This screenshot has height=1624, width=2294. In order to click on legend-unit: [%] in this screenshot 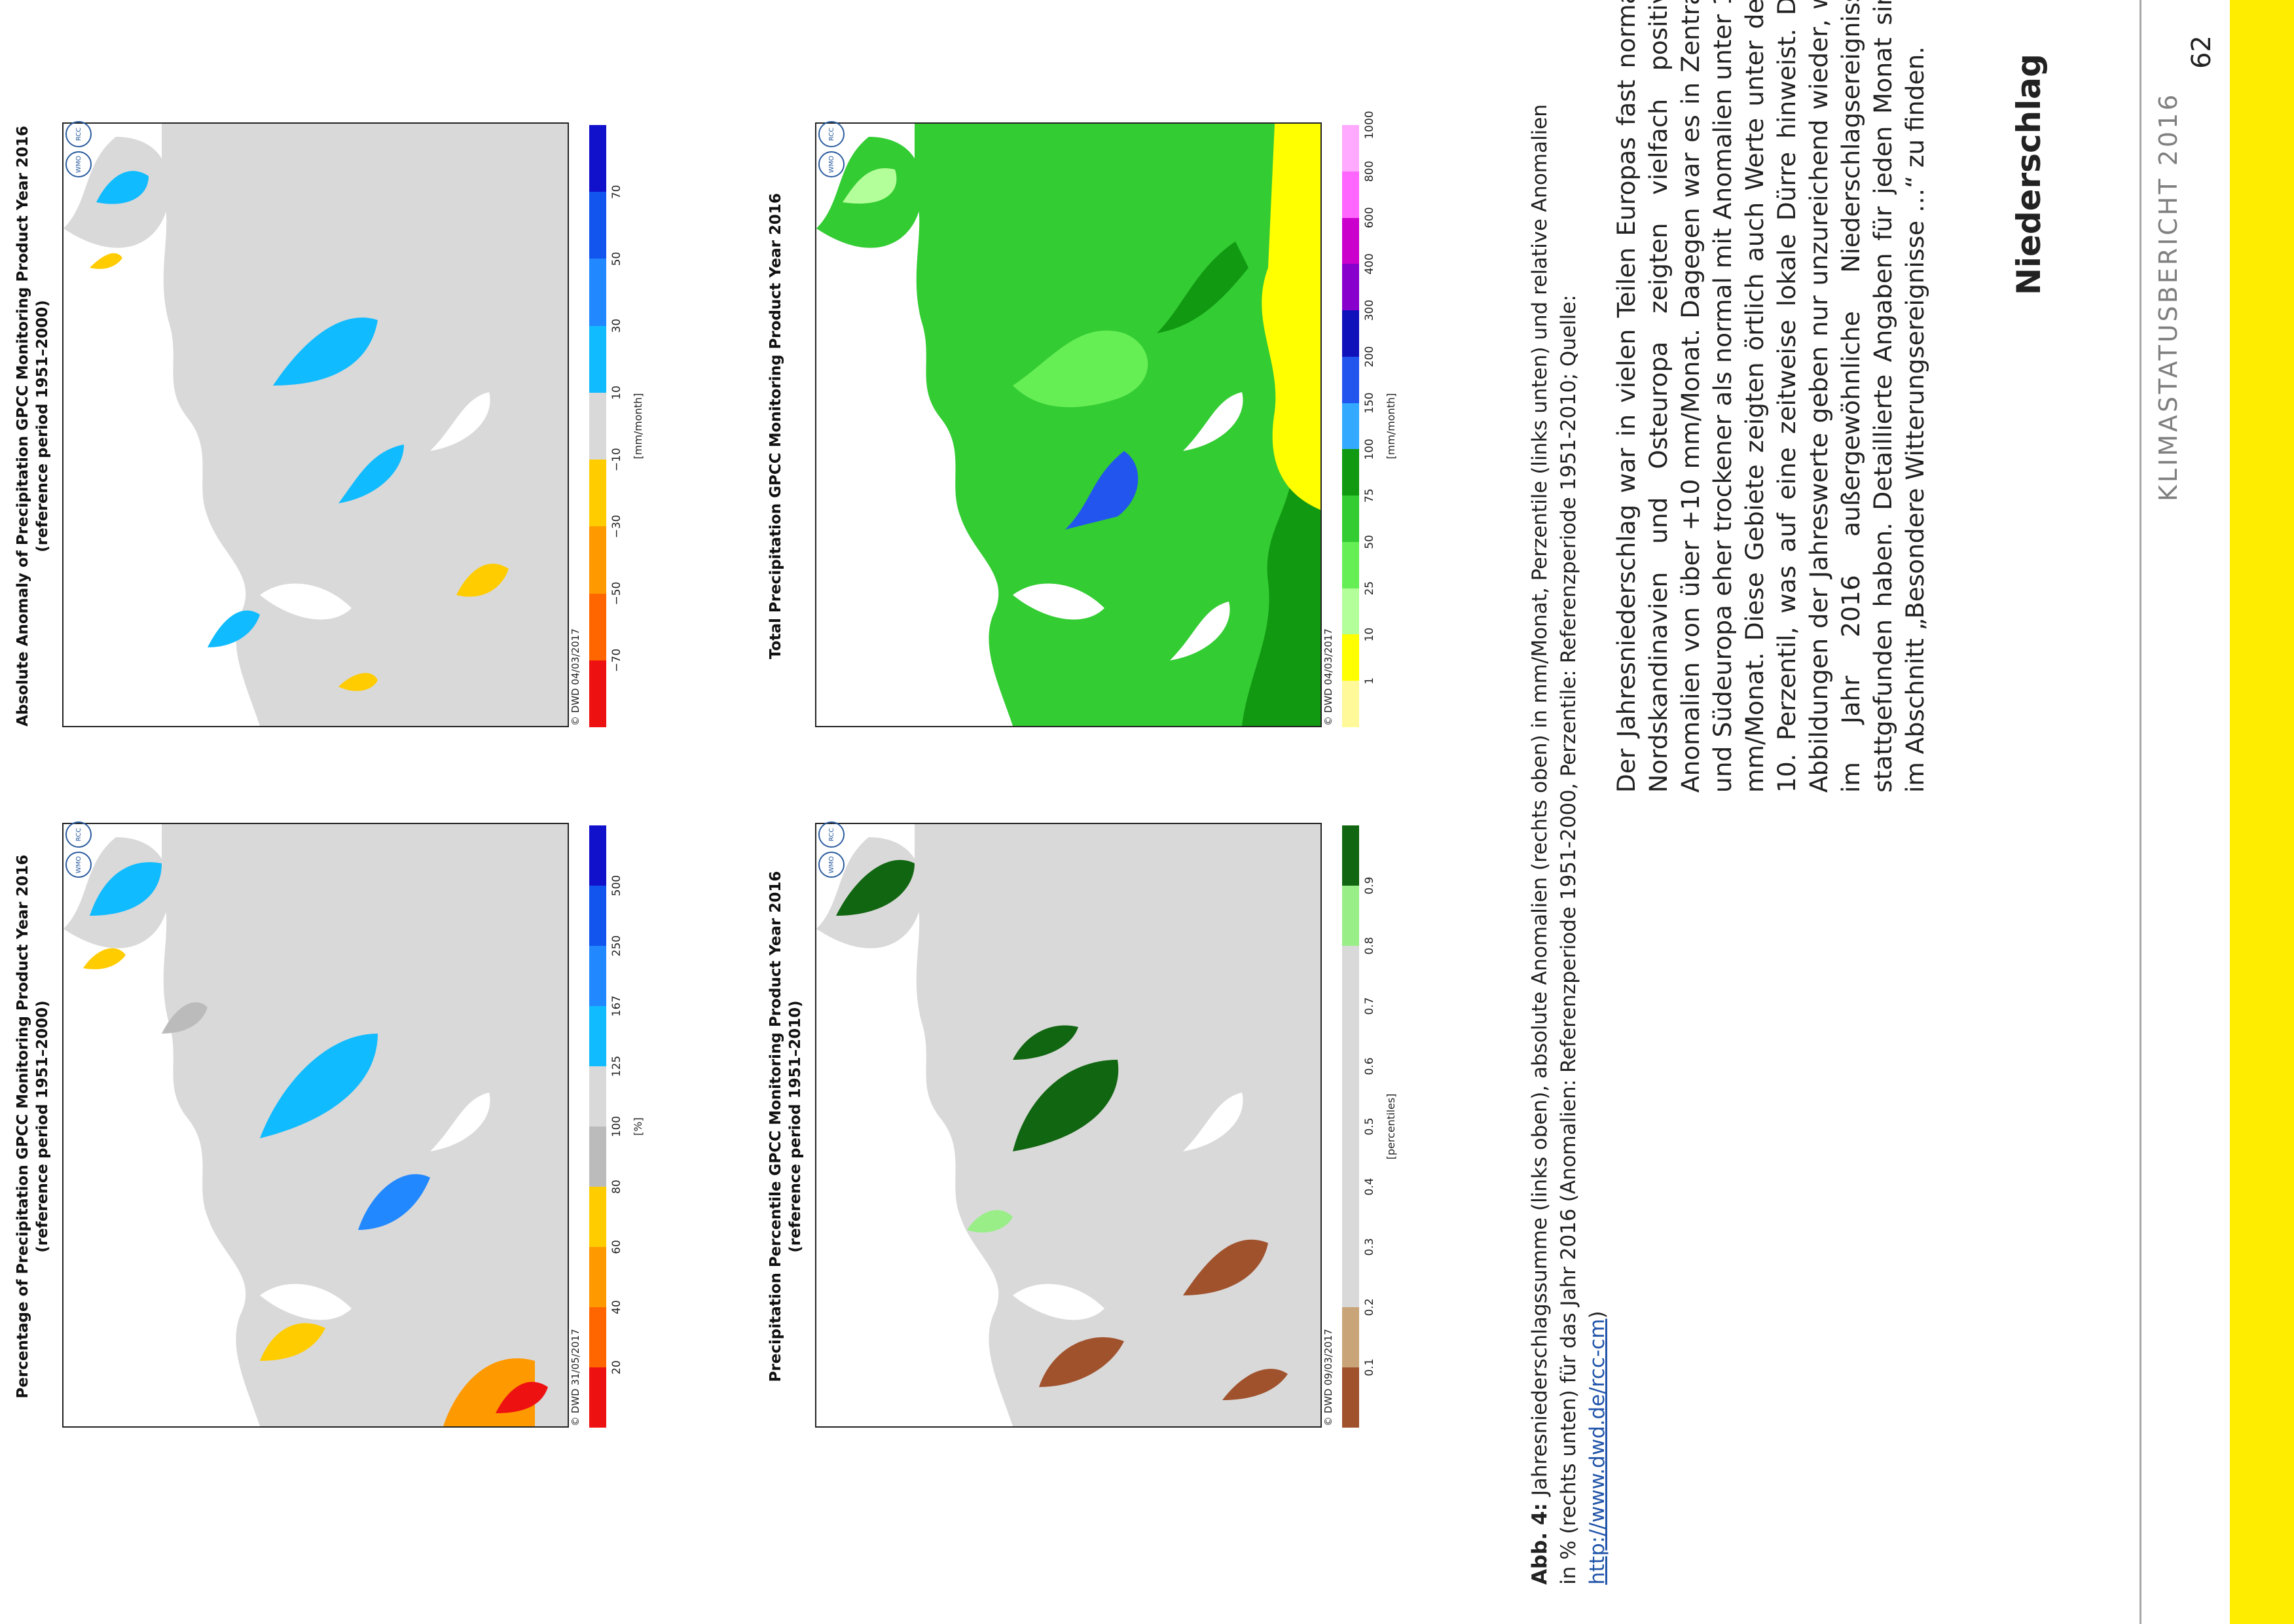, I will do `click(638, 1126)`.